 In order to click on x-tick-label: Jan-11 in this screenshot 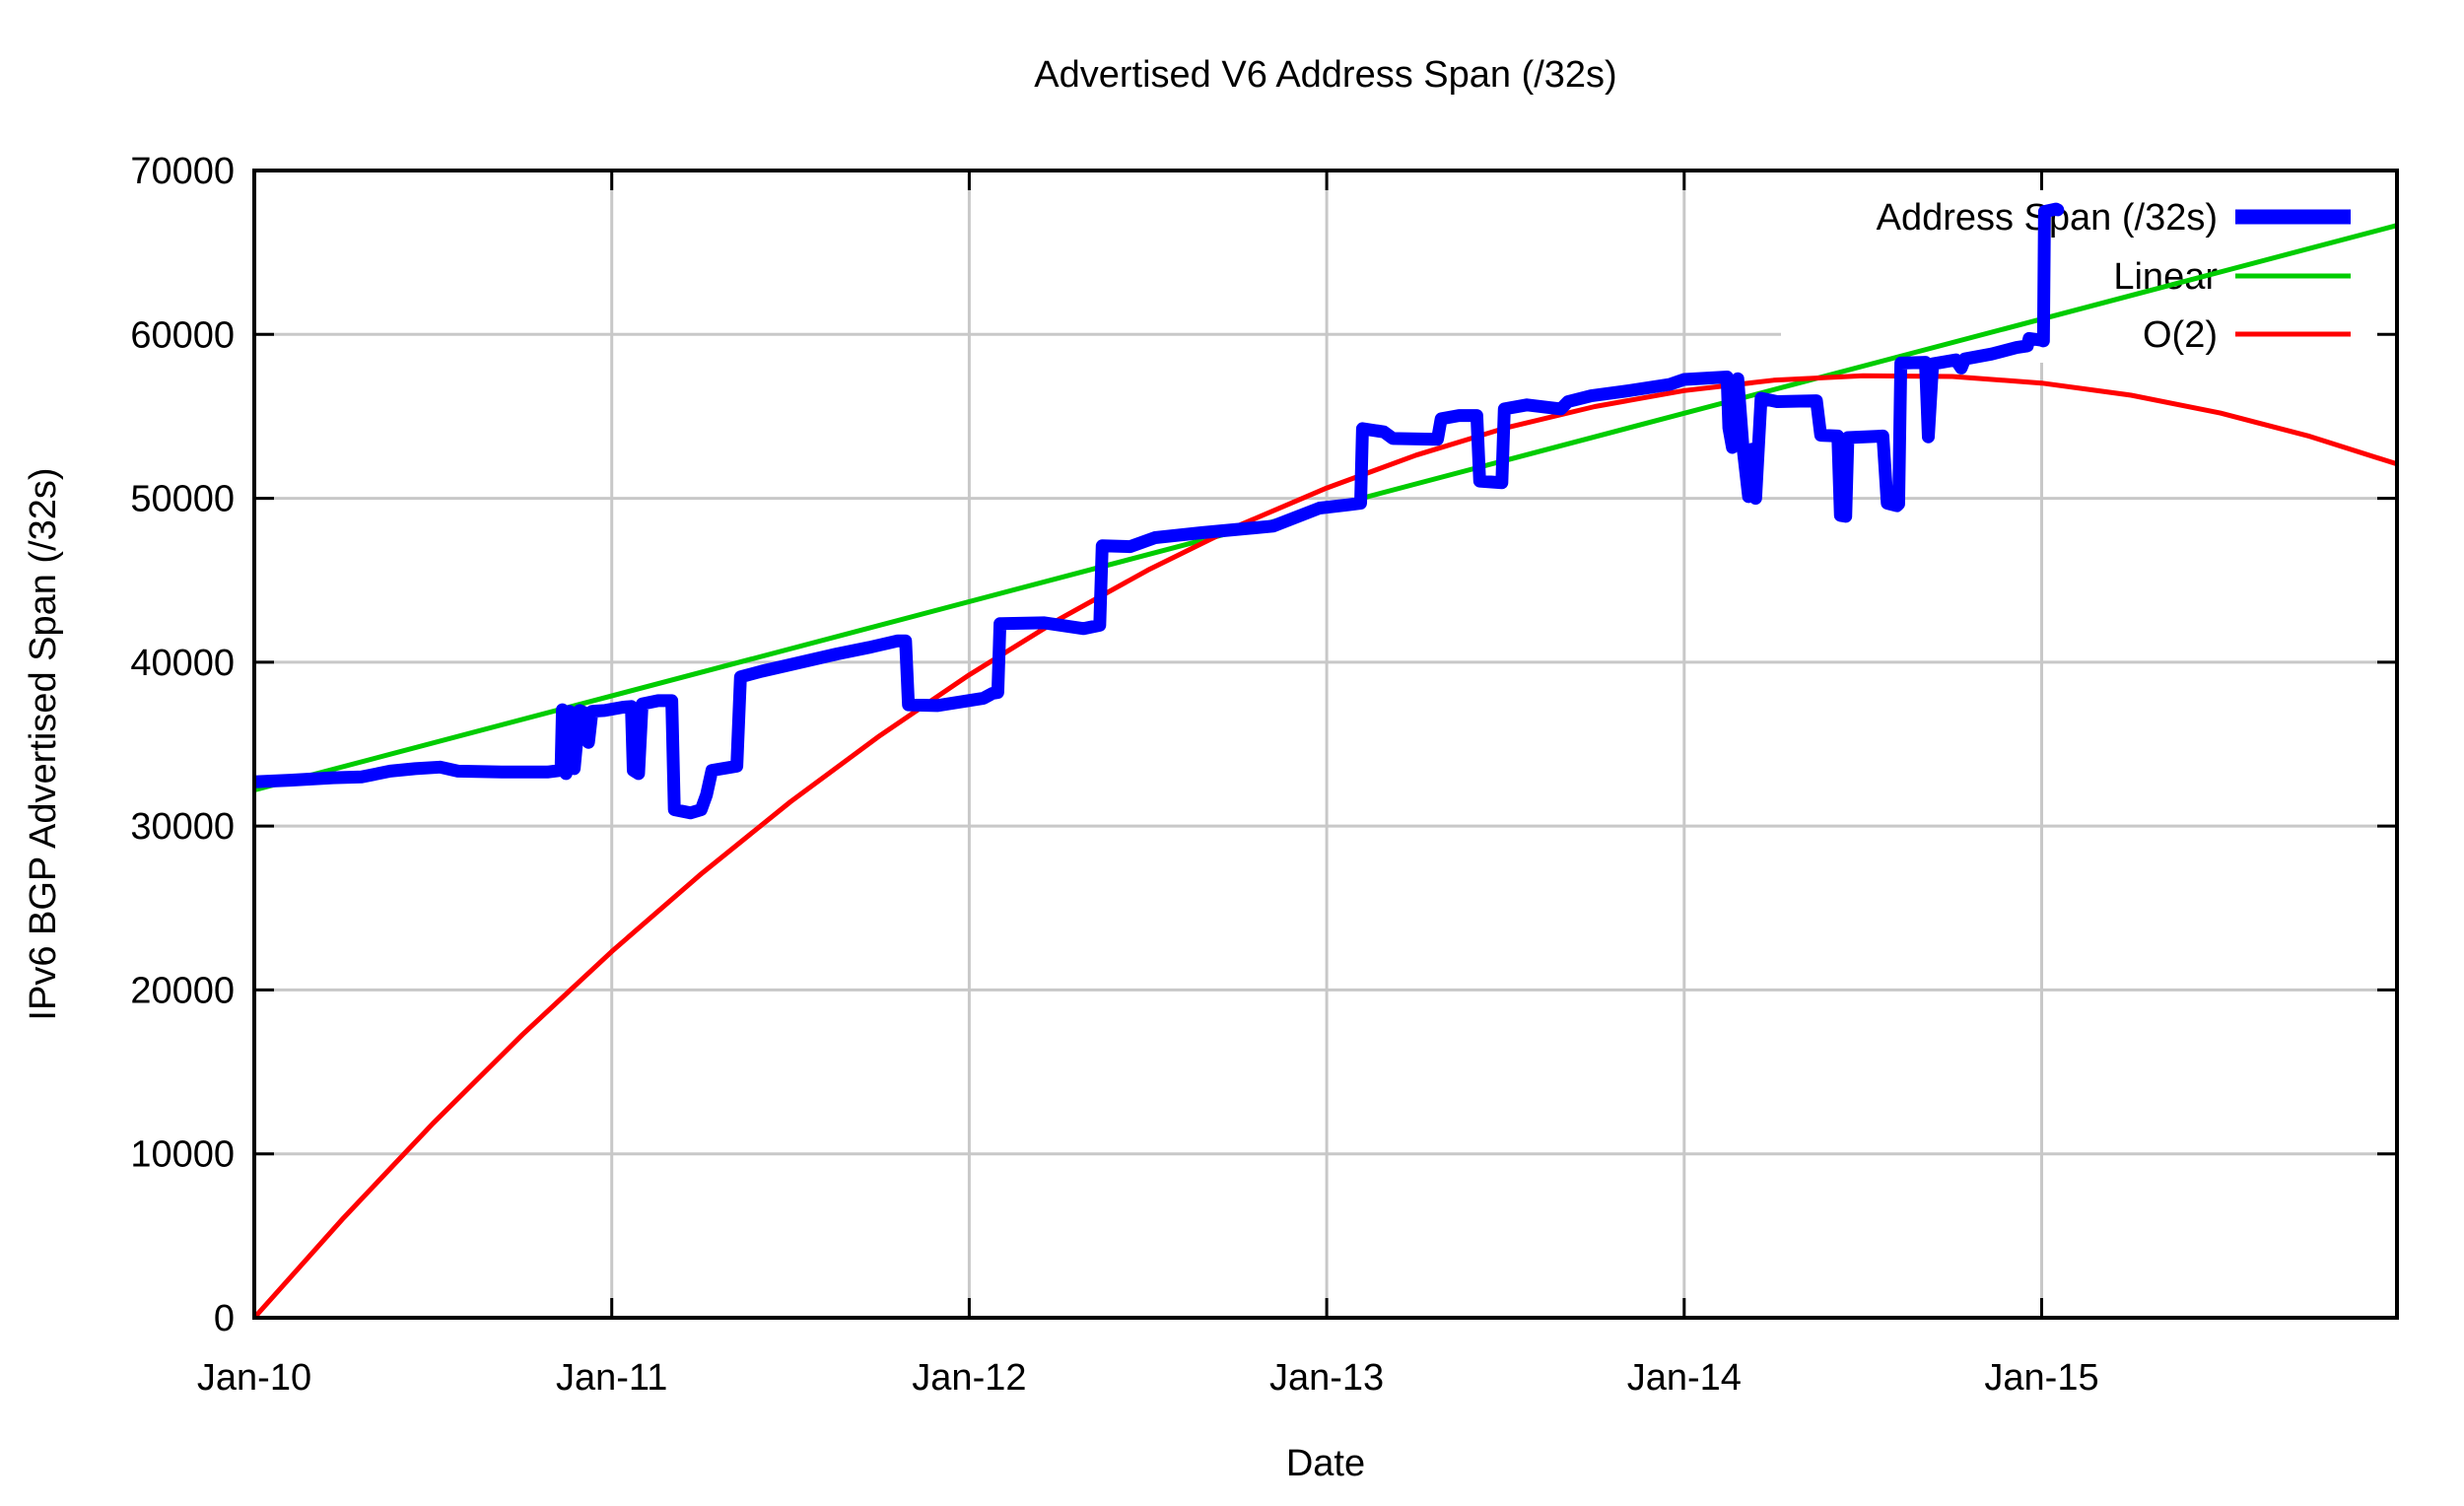, I will do `click(611, 1378)`.